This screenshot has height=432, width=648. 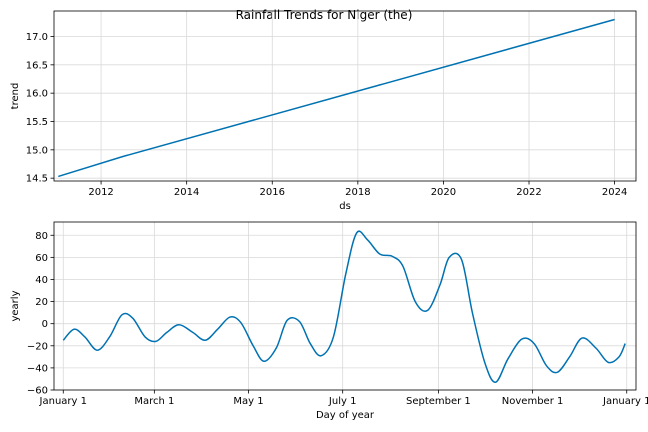 What do you see at coordinates (443, 192) in the screenshot?
I see `panel1-x-tick-label: 2020` at bounding box center [443, 192].